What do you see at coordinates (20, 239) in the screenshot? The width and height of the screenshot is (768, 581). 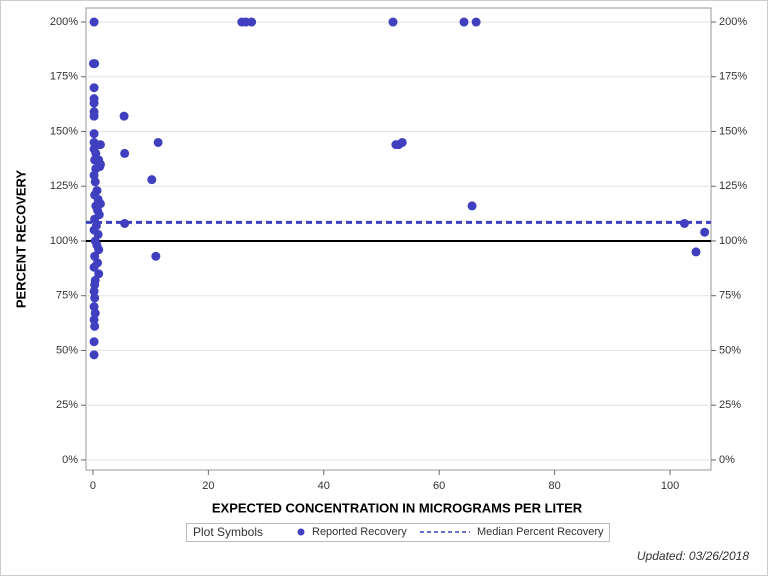 I see `y-axis-label: PERCENT RECOVERY` at bounding box center [20, 239].